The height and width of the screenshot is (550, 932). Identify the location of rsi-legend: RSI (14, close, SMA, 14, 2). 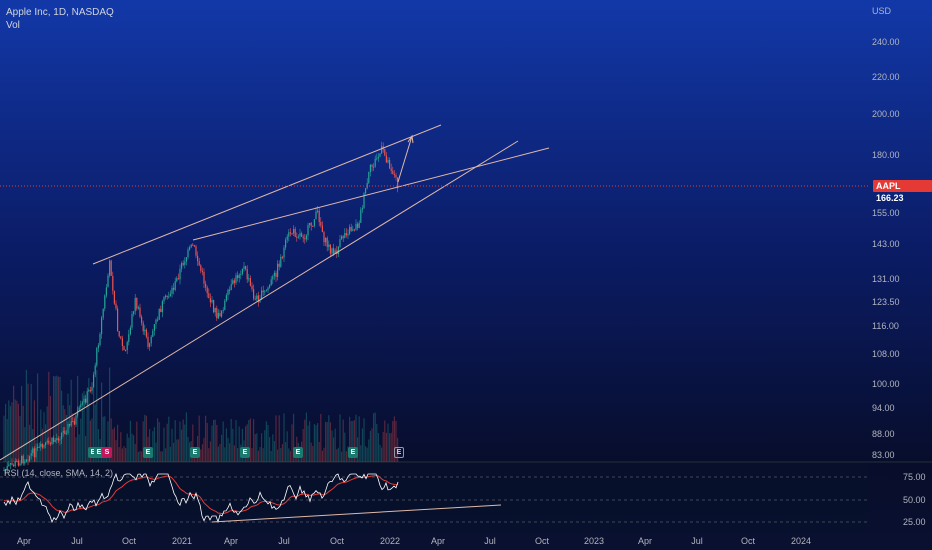
(59, 473).